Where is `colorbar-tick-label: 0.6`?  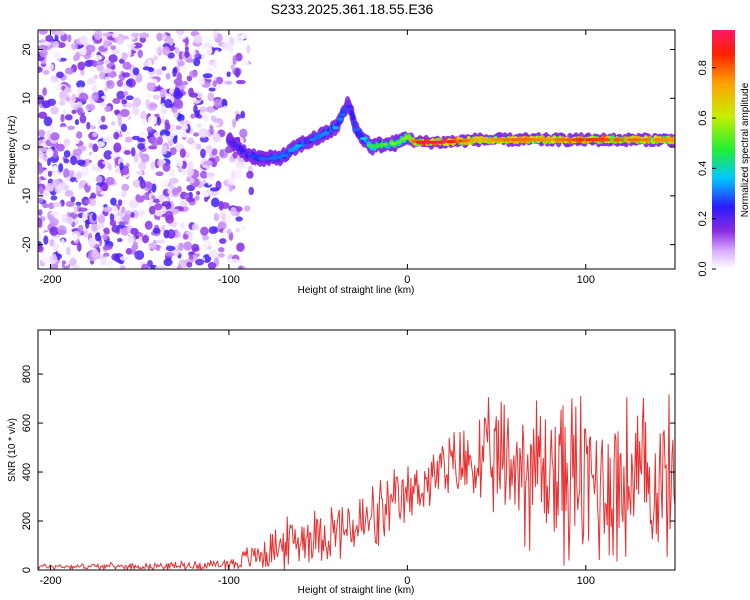
colorbar-tick-label: 0.6 is located at coordinates (703, 117).